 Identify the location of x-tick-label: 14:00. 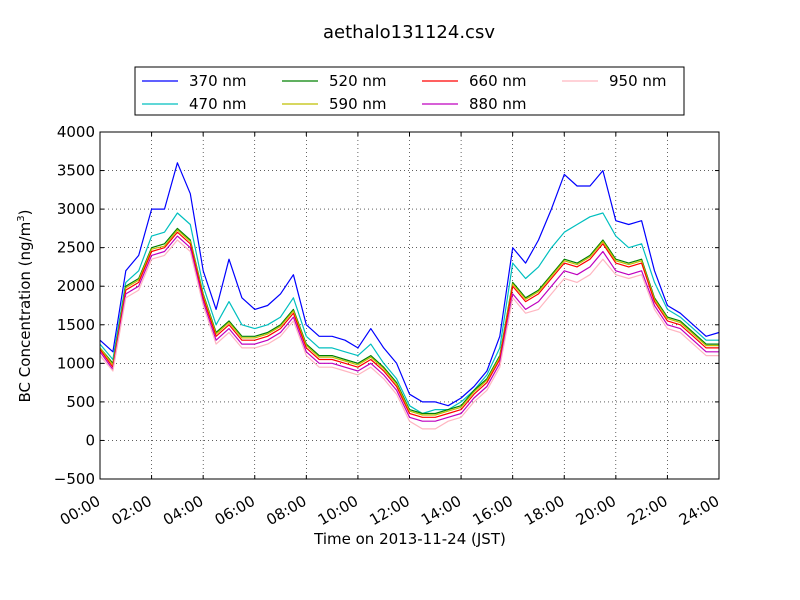
(441, 510).